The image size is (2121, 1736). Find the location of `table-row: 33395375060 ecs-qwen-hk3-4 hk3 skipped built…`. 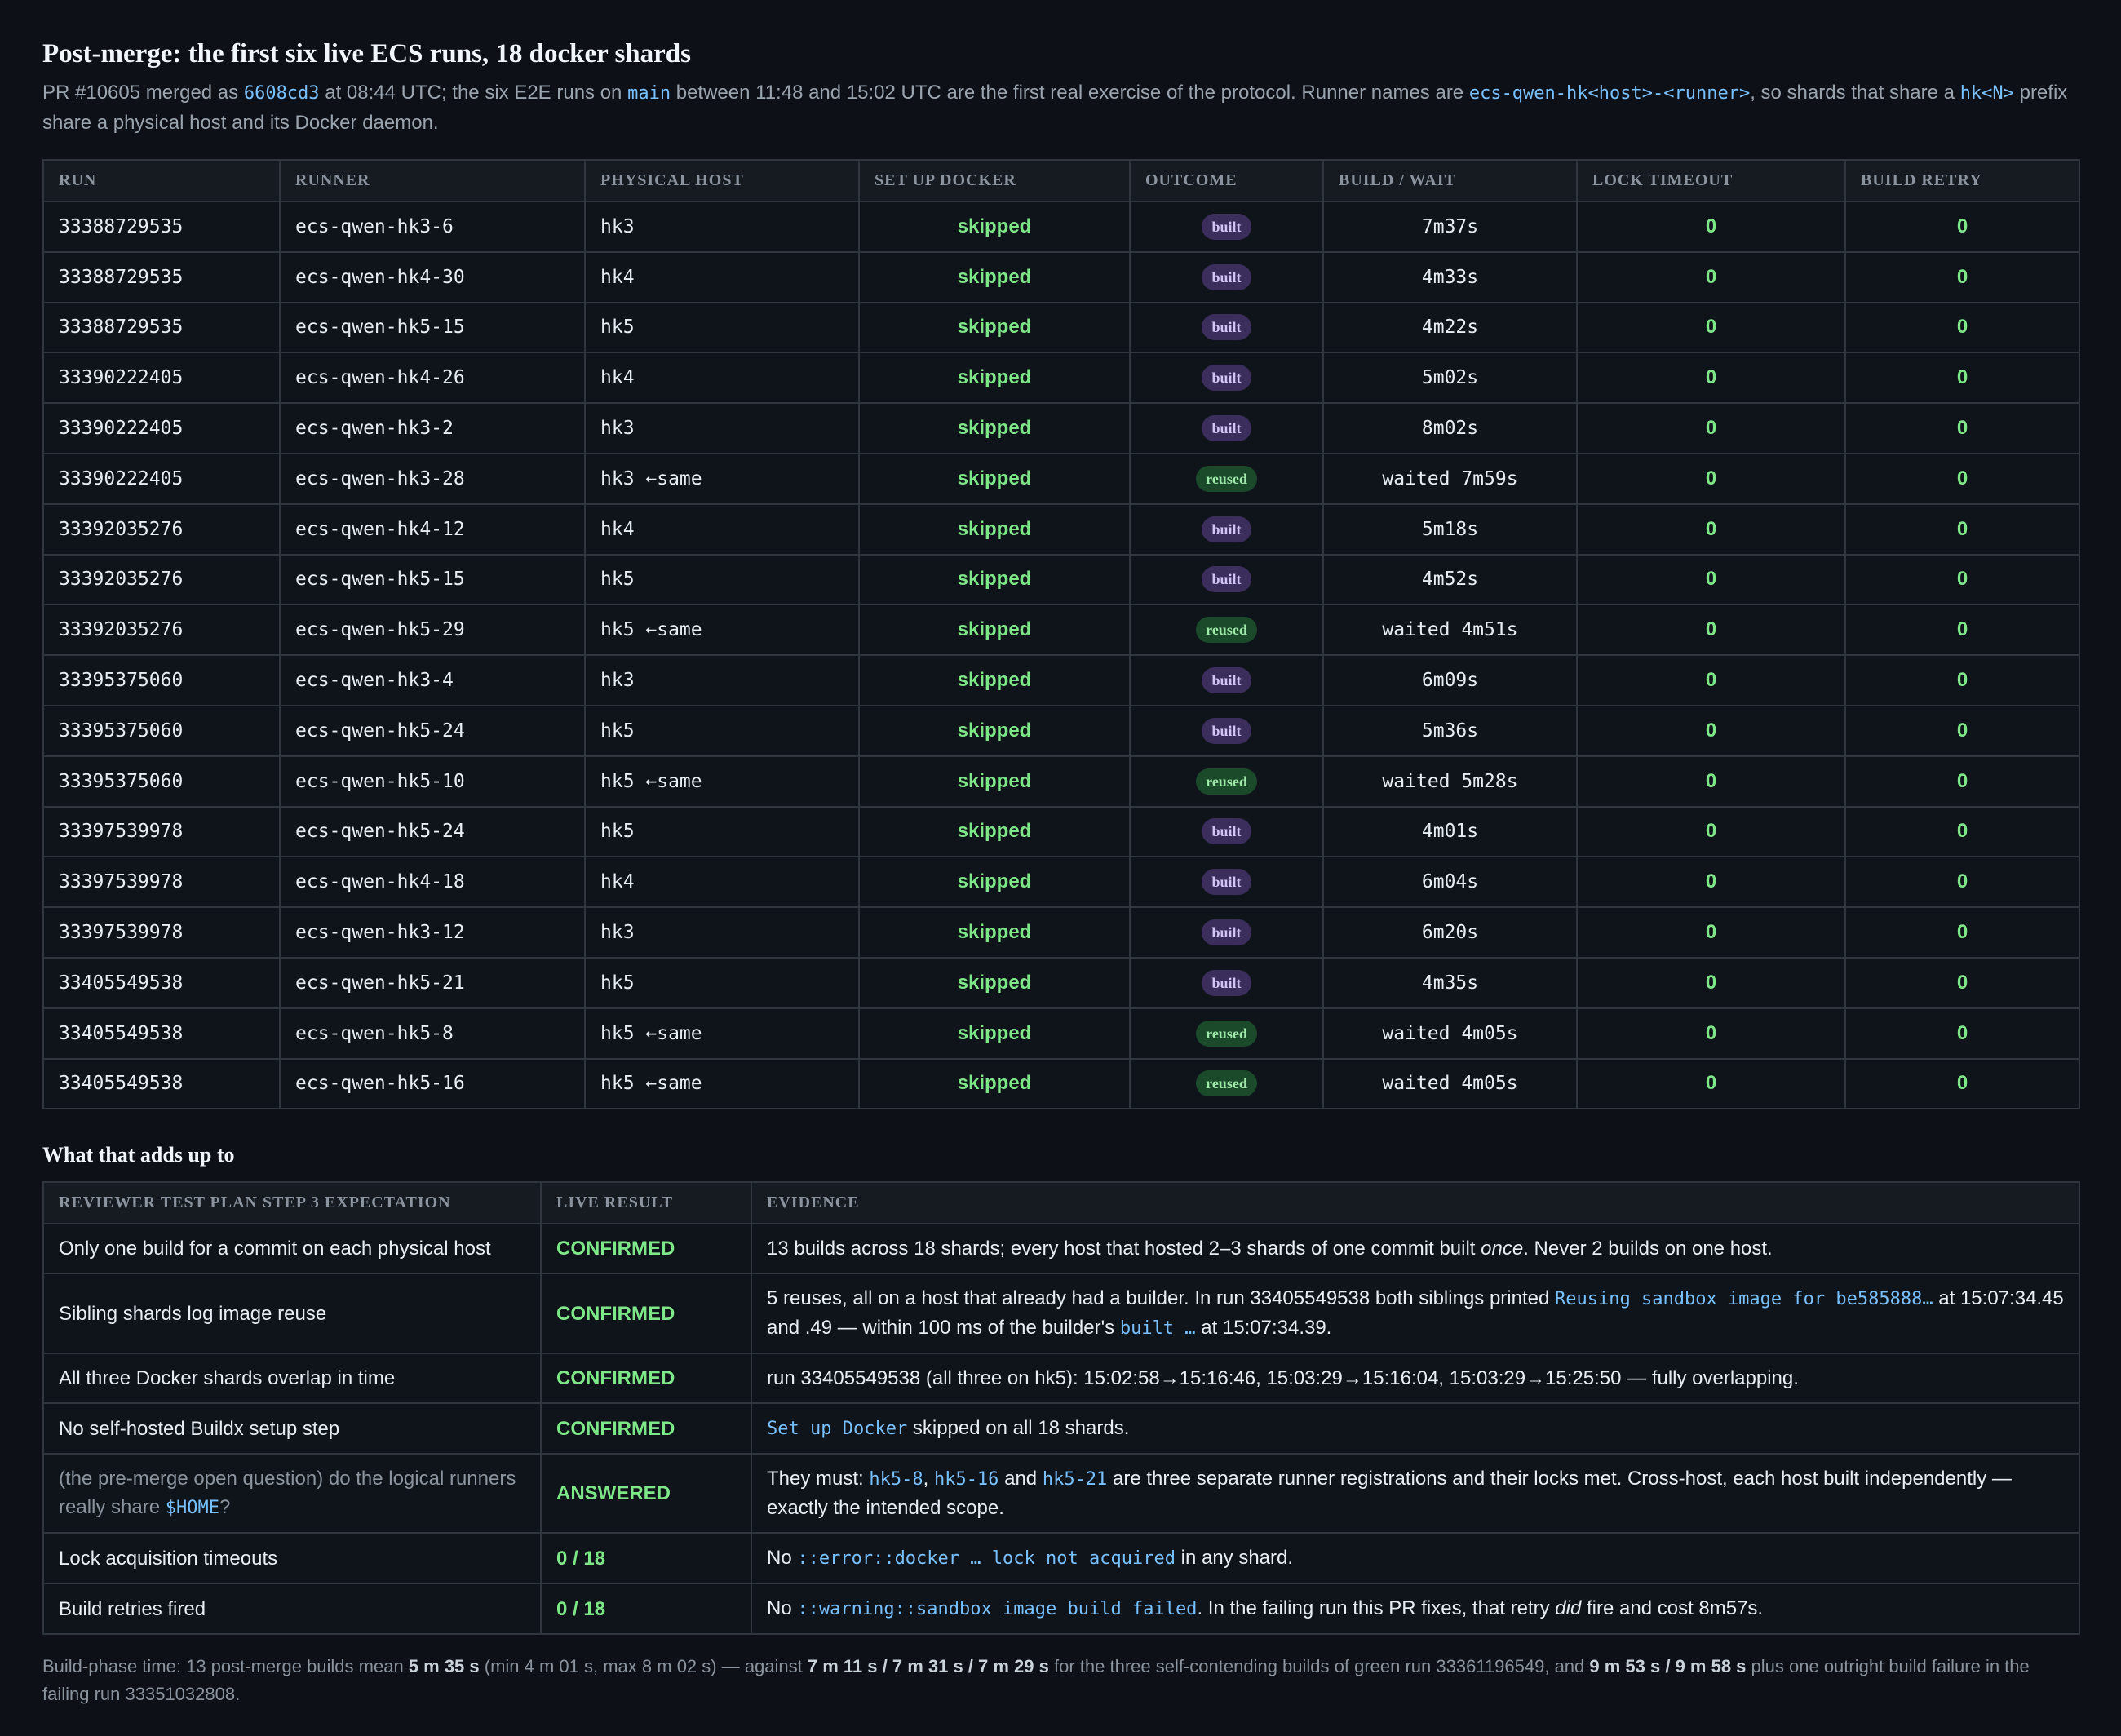

table-row: 33395375060 ecs-qwen-hk3-4 hk3 skipped built… is located at coordinates (1061, 680).